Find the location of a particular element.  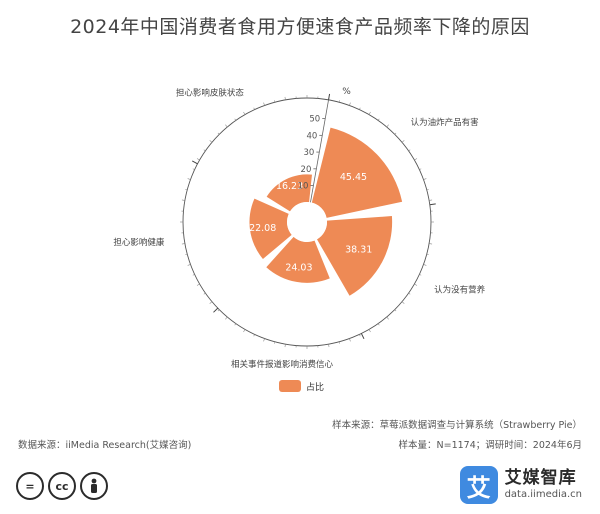

data-label: 45.45 is located at coordinates (353, 177).